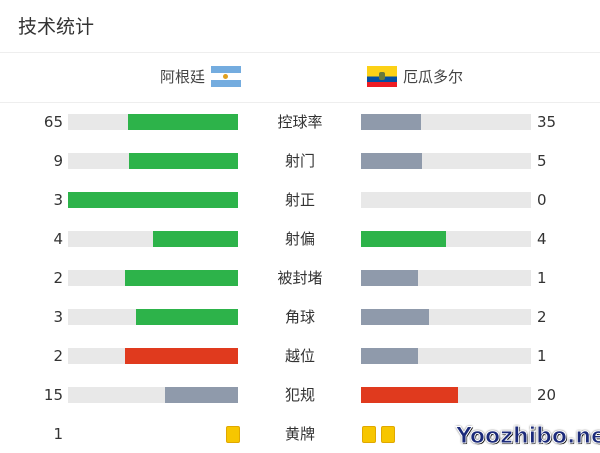 This screenshot has width=600, height=453. I want to click on stat-label: 被封堵, so click(300, 278).